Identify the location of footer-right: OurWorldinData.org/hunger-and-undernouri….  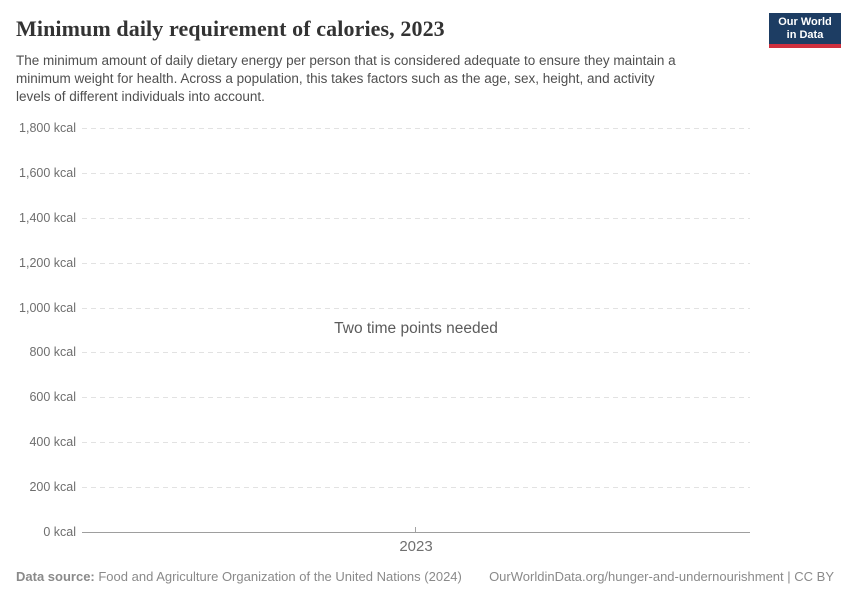
(661, 576).